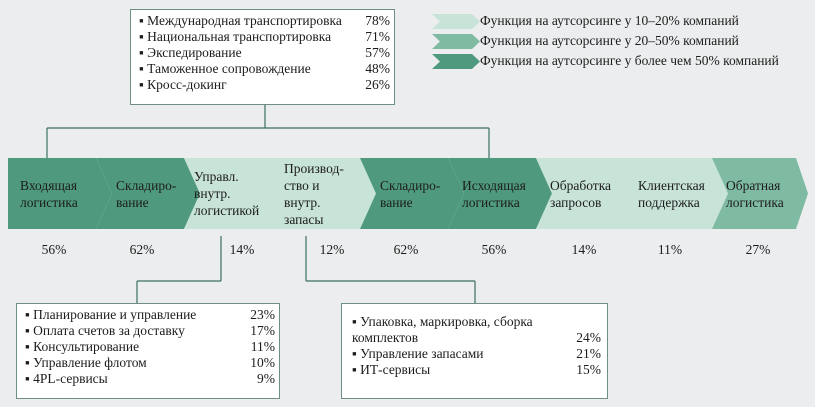  I want to click on chain-step-inbound: Входящая логистика, so click(60, 193).